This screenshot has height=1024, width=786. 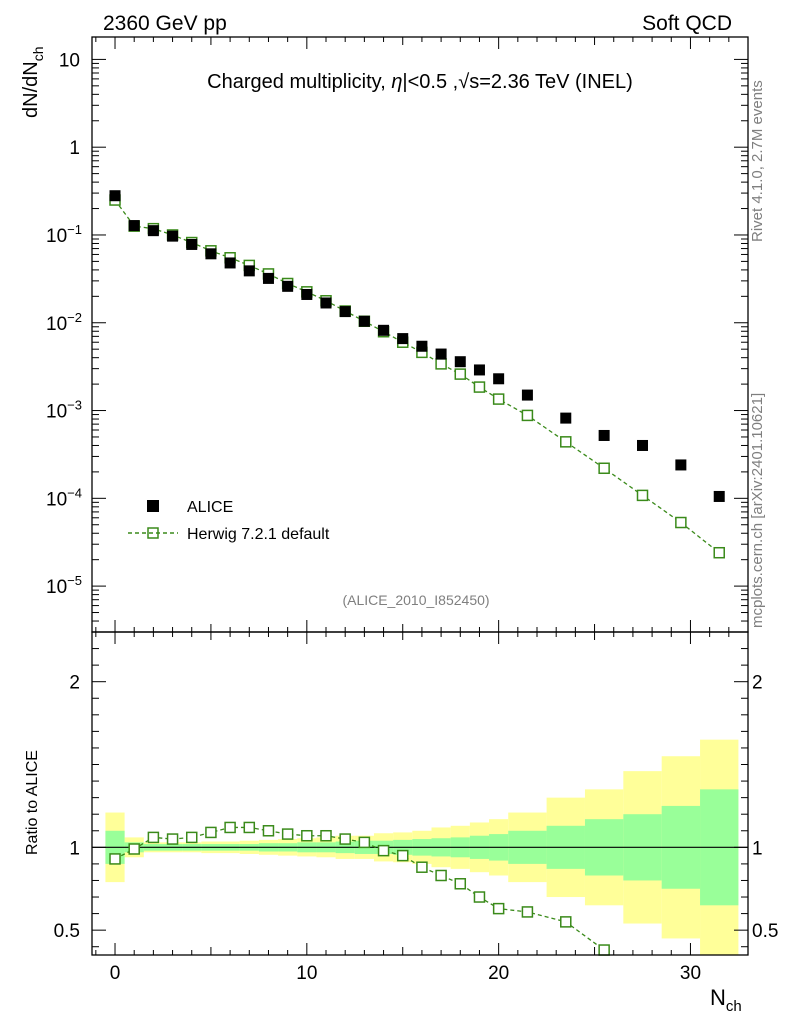 What do you see at coordinates (690, 973) in the screenshot?
I see `x-tick-label: 30` at bounding box center [690, 973].